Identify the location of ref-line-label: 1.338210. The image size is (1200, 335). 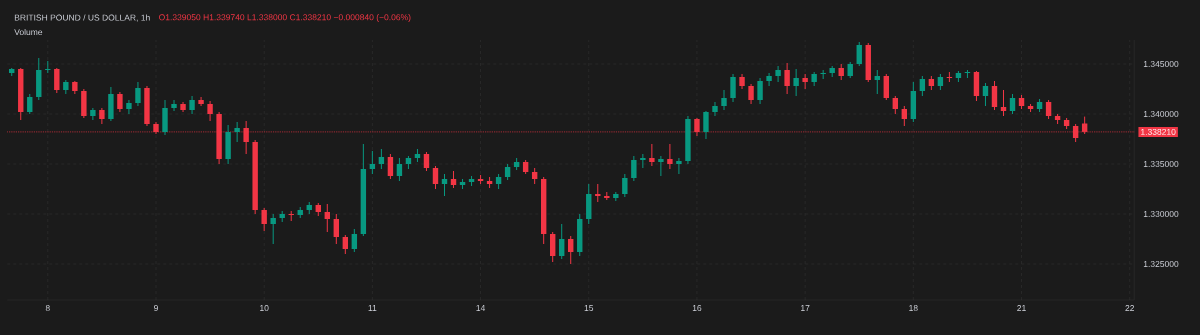
(1158, 131).